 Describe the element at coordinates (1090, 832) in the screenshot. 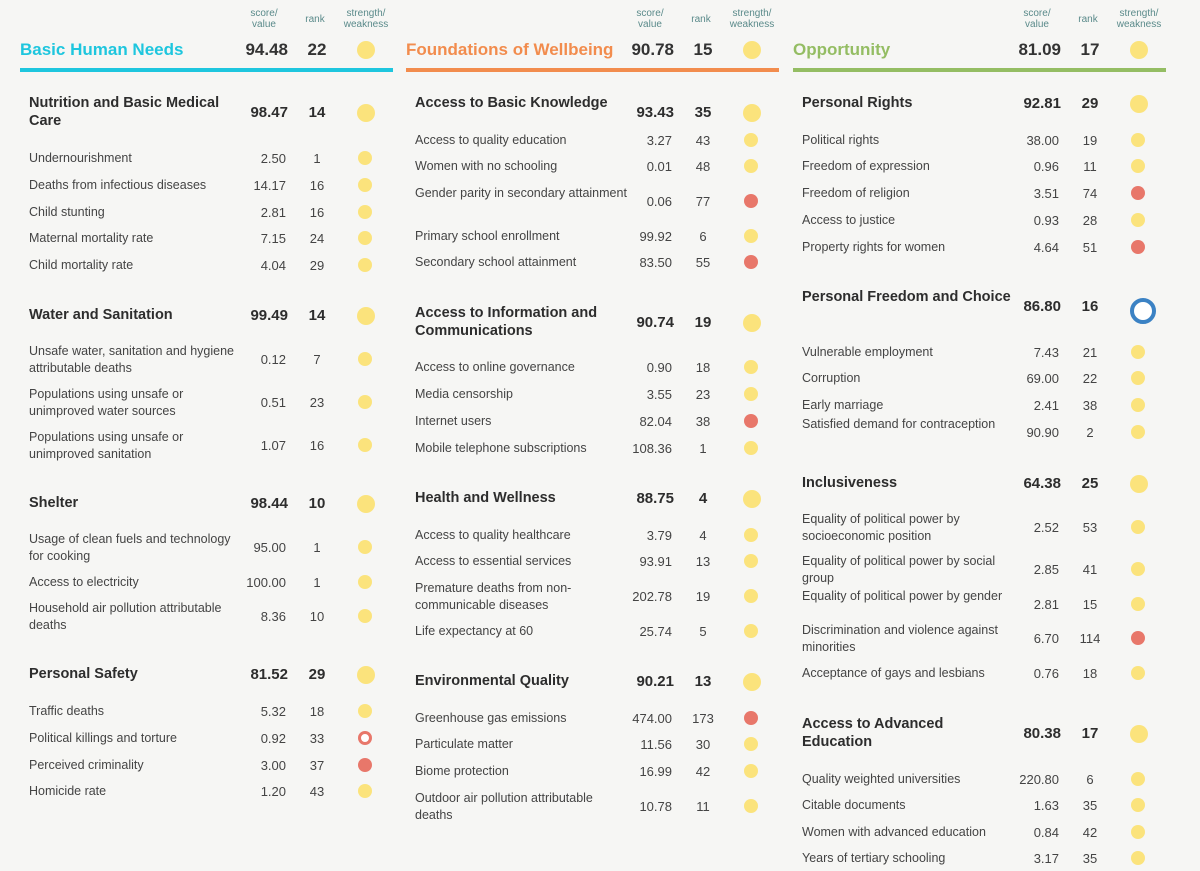

I see `indicator-rank: 42` at that location.